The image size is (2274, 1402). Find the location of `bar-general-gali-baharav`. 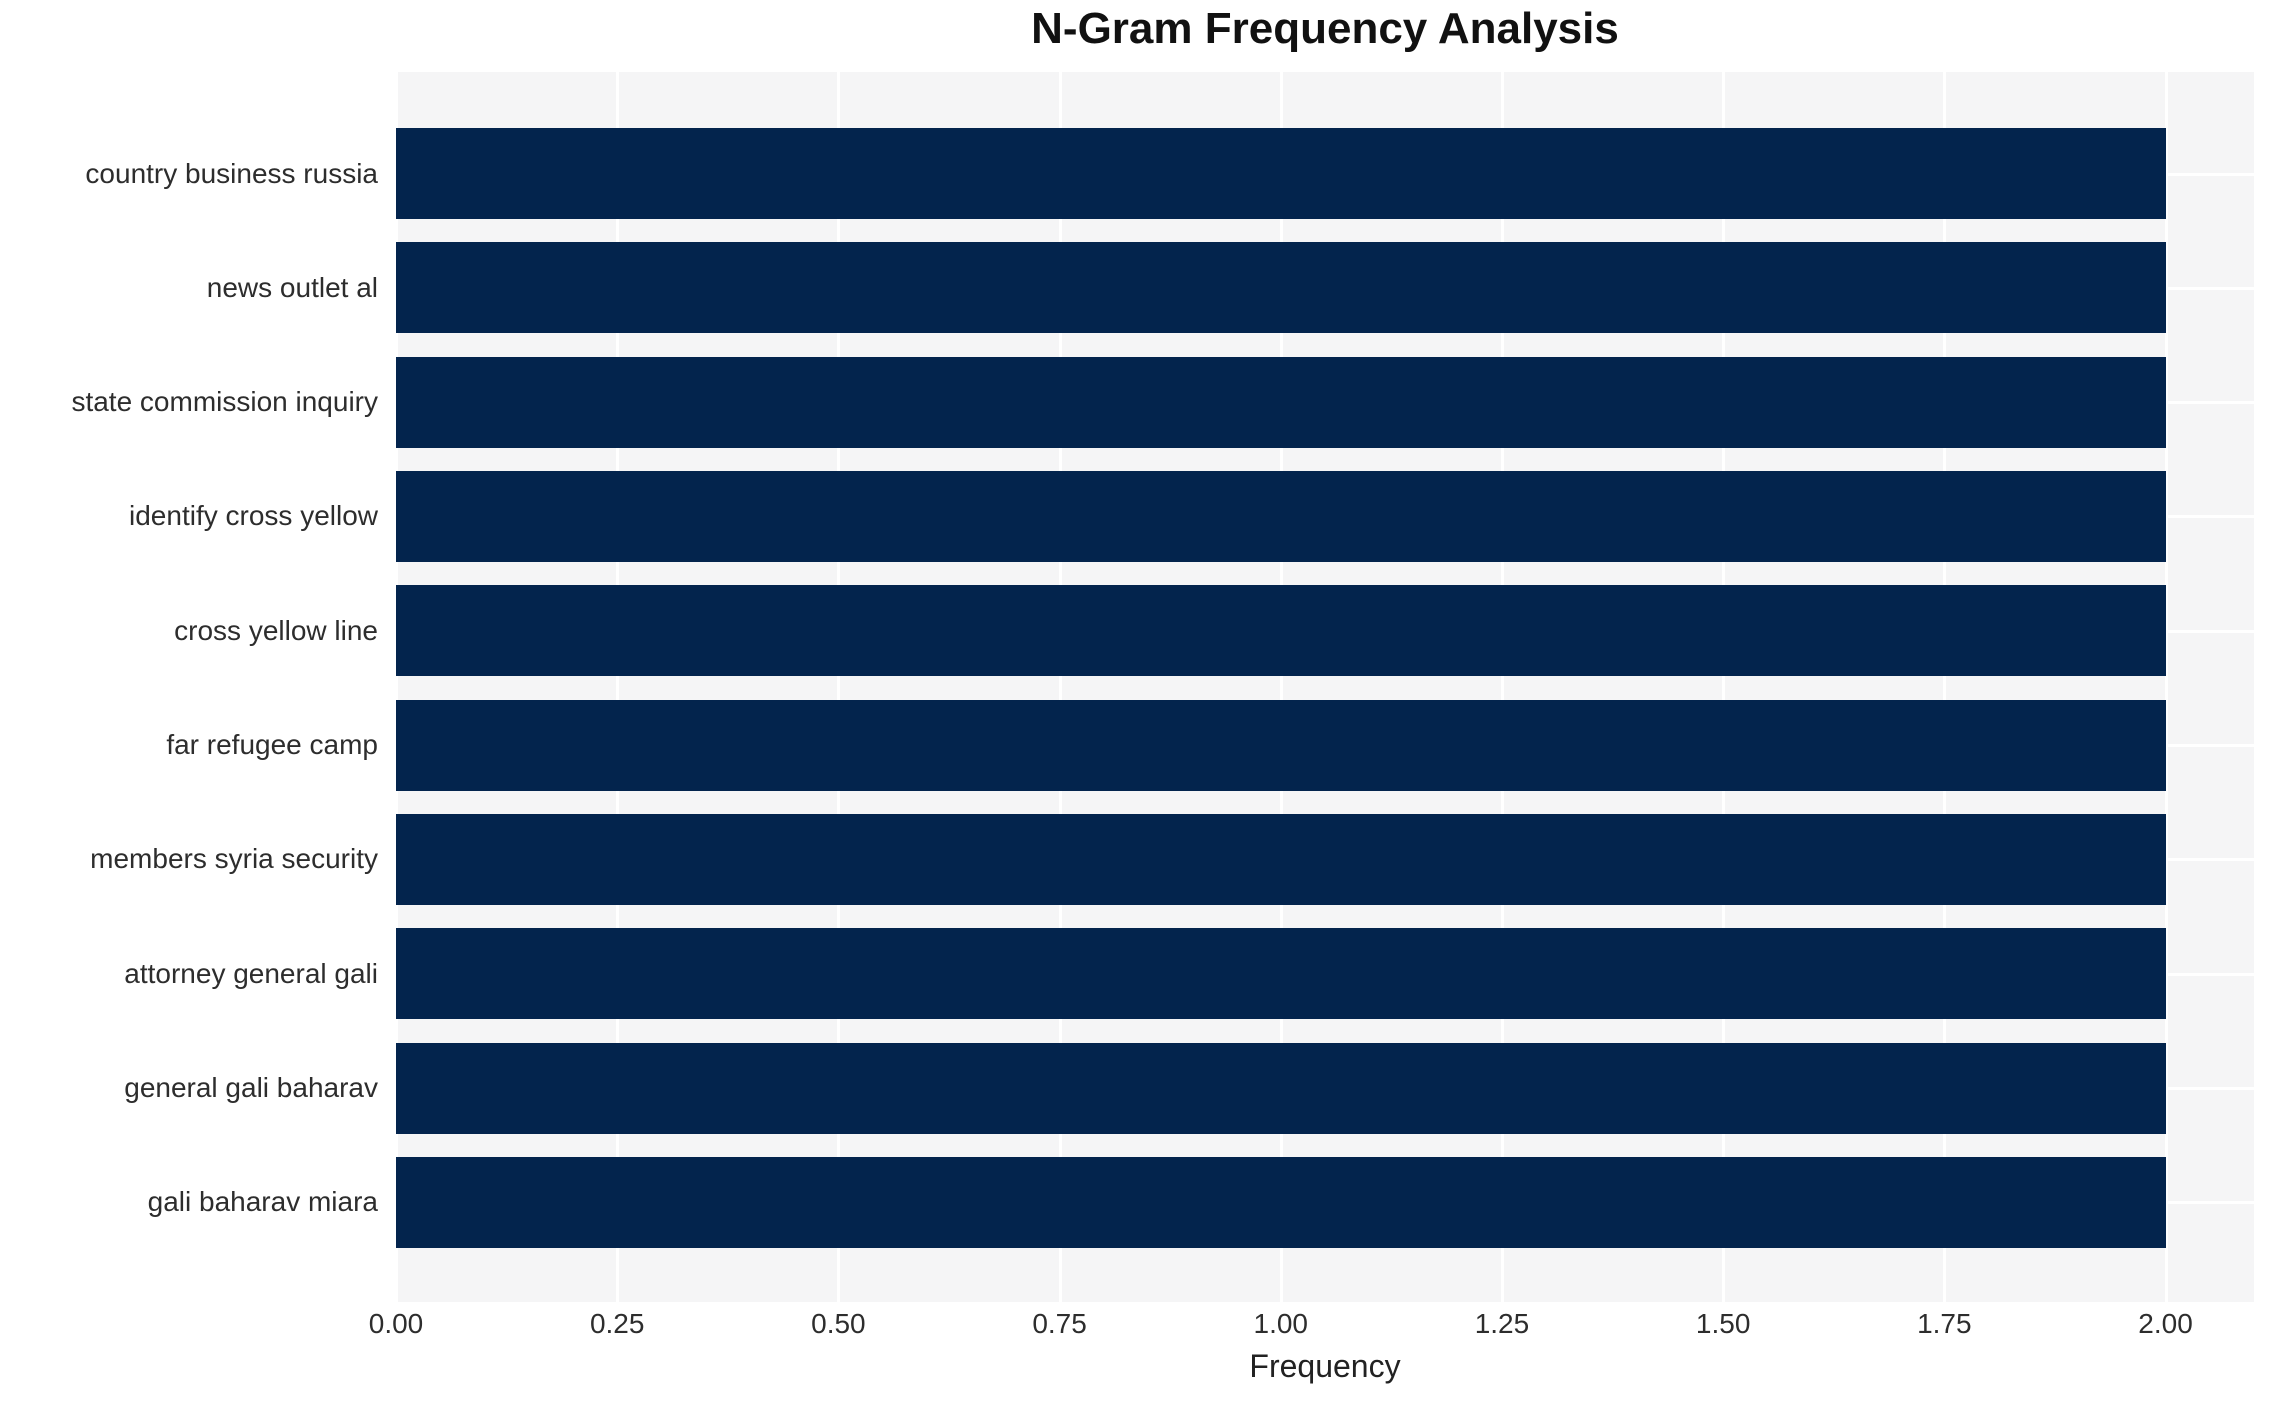

bar-general-gali-baharav is located at coordinates (1281, 1088).